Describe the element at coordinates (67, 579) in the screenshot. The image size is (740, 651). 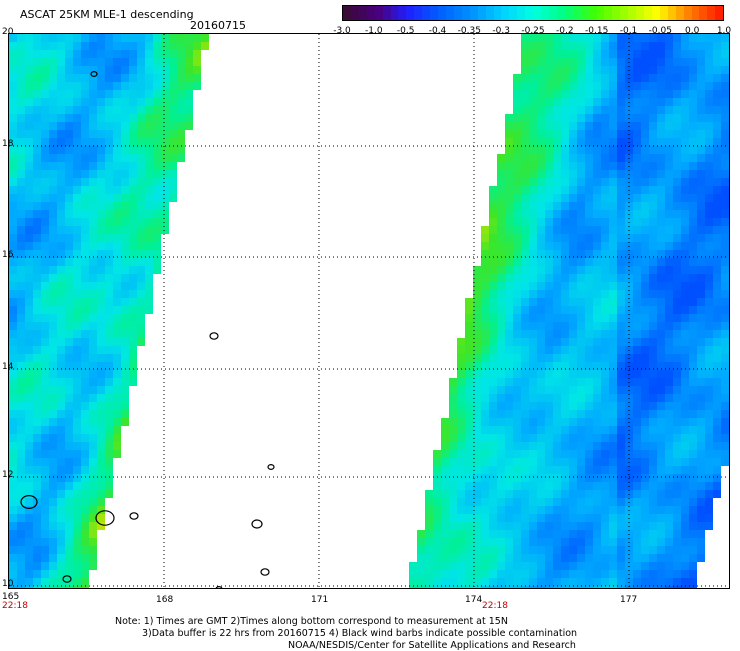
I see `island-outline` at that location.